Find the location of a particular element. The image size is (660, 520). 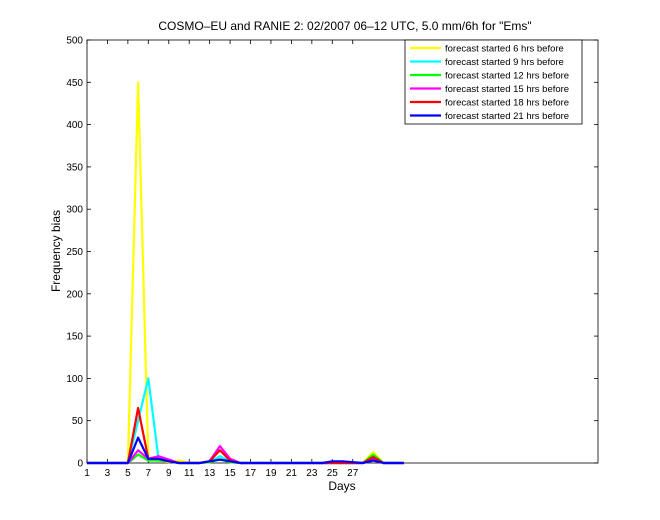

x-tick-label: 21 is located at coordinates (292, 473).